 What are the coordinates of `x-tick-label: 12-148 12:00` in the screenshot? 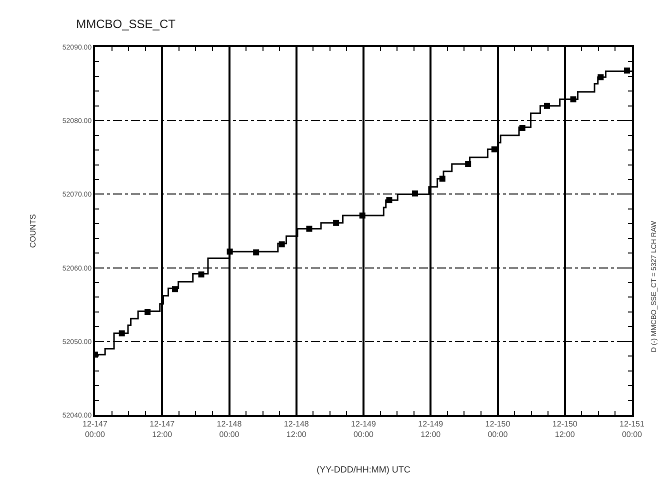 It's located at (297, 429).